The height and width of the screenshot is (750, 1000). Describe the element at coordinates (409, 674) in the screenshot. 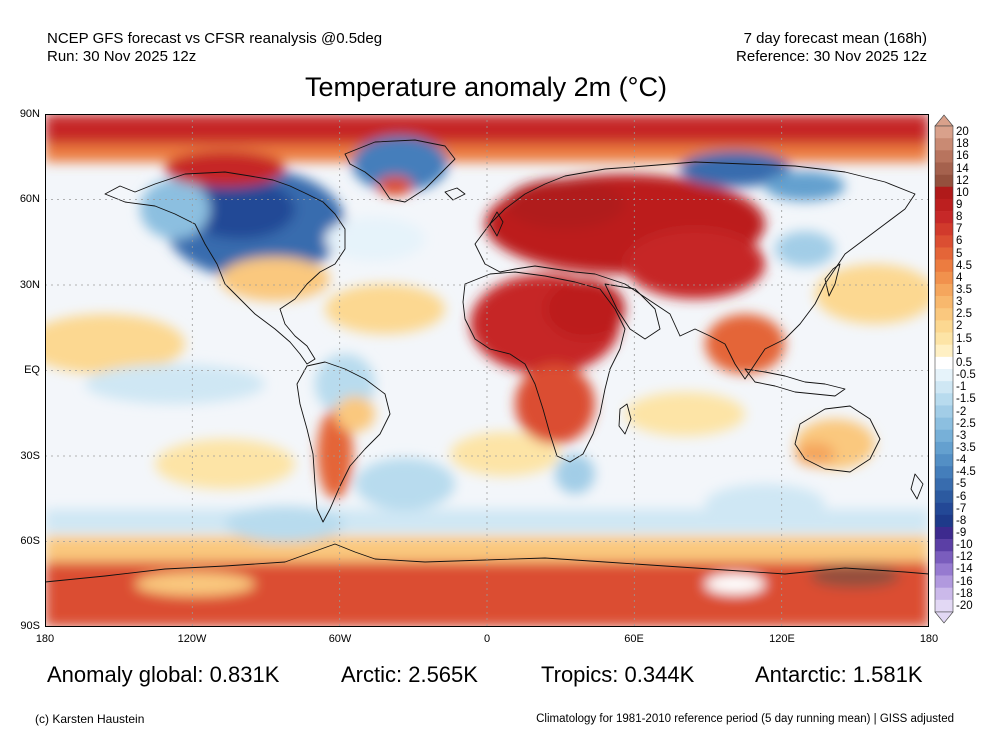

I see `stat-arctic: Arctic: 2.565K` at that location.